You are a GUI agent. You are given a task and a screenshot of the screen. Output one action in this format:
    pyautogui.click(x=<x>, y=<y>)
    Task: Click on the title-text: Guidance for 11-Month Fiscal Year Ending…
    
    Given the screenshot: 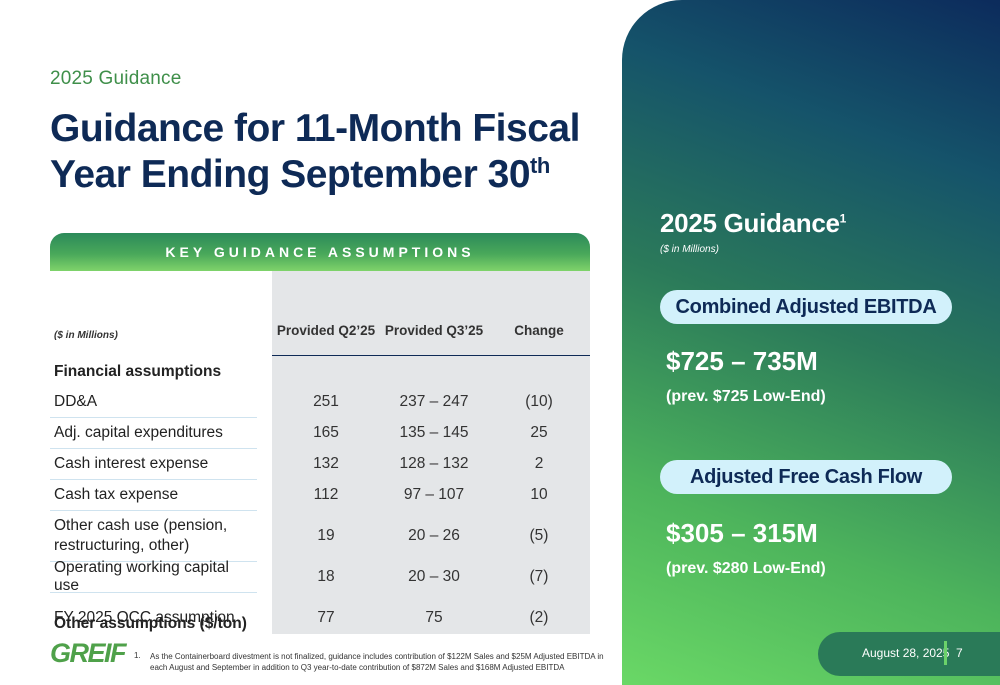 What is the action you would take?
    pyautogui.click(x=315, y=151)
    